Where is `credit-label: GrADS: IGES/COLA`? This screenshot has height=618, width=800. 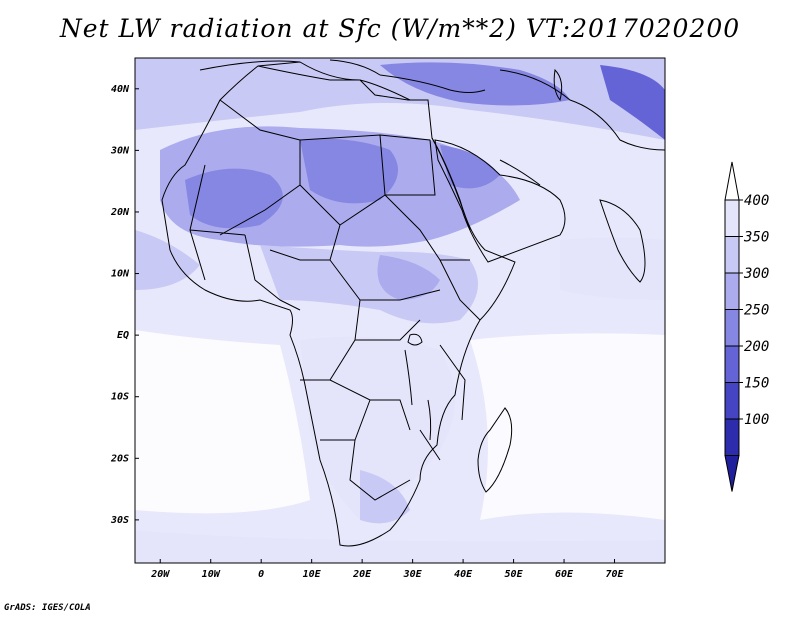 credit-label: GrADS: IGES/COLA is located at coordinates (47, 608).